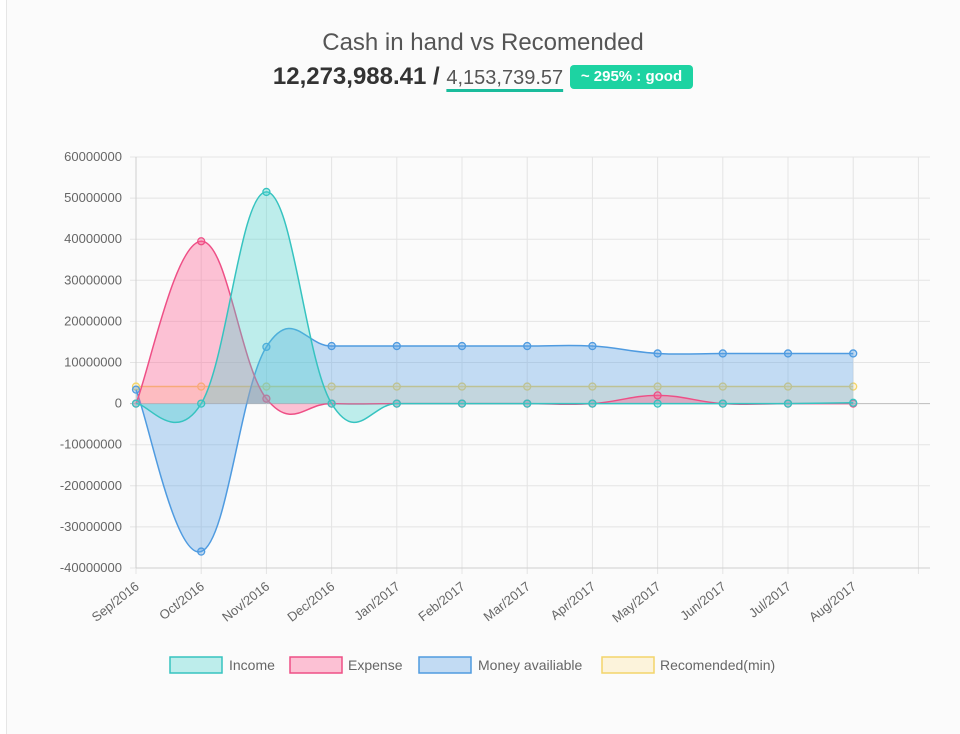  I want to click on legend-item: Income, so click(222, 665).